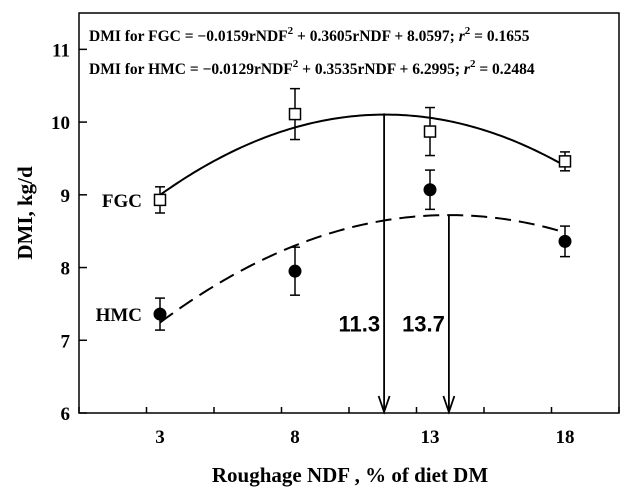 The height and width of the screenshot is (489, 637). Describe the element at coordinates (350, 475) in the screenshot. I see `x-axis-title: Roughage NDF , % of diet DM` at that location.